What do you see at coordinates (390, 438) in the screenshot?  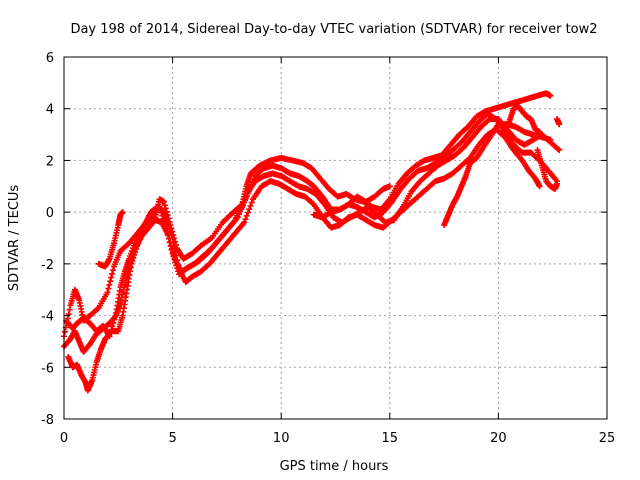 I see `x-tick-label: 15` at bounding box center [390, 438].